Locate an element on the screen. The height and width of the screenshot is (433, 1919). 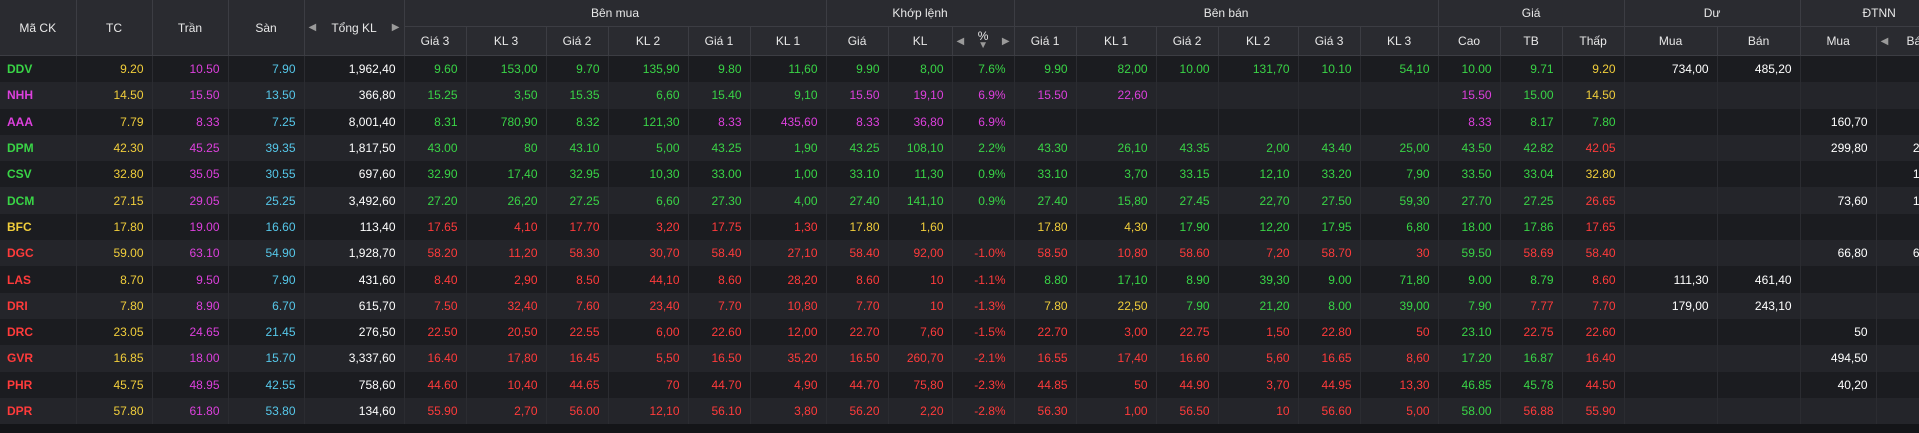
bid-price-3-cell: 44.60 is located at coordinates (435, 384).